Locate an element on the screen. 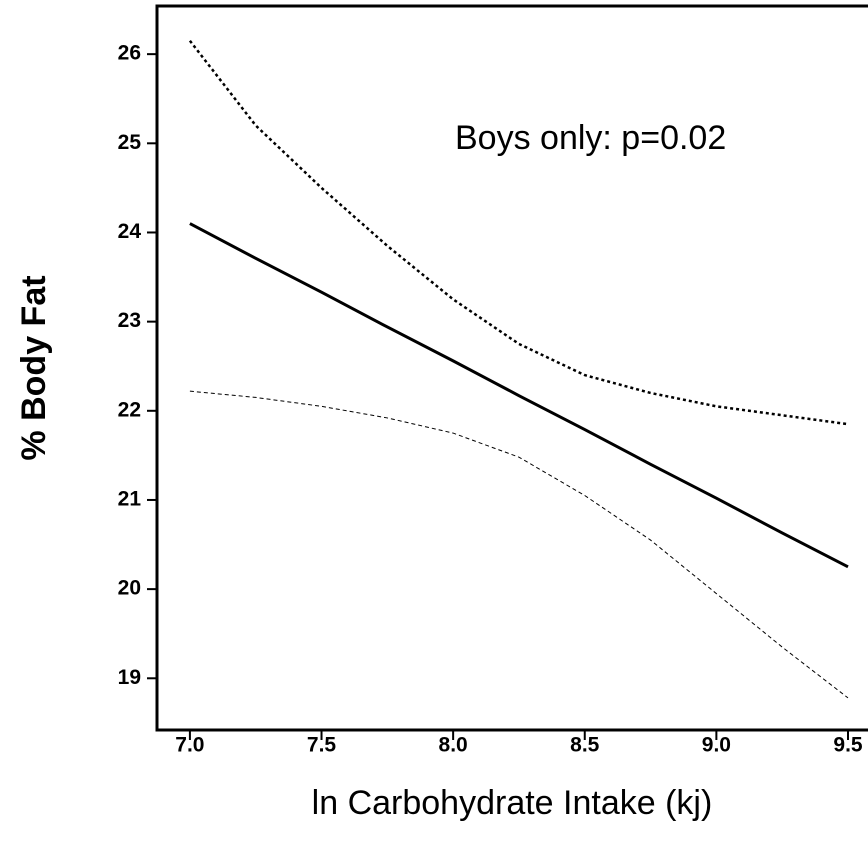 The image size is (868, 853). annotation: Boys only: p=0.02 is located at coordinates (590, 138).